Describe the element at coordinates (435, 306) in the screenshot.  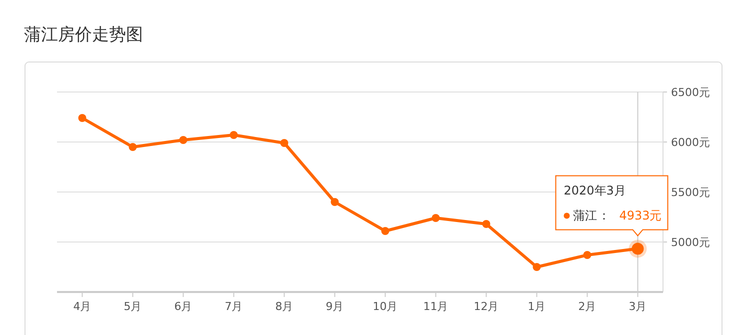
I see `x-tick-label: 11月` at that location.